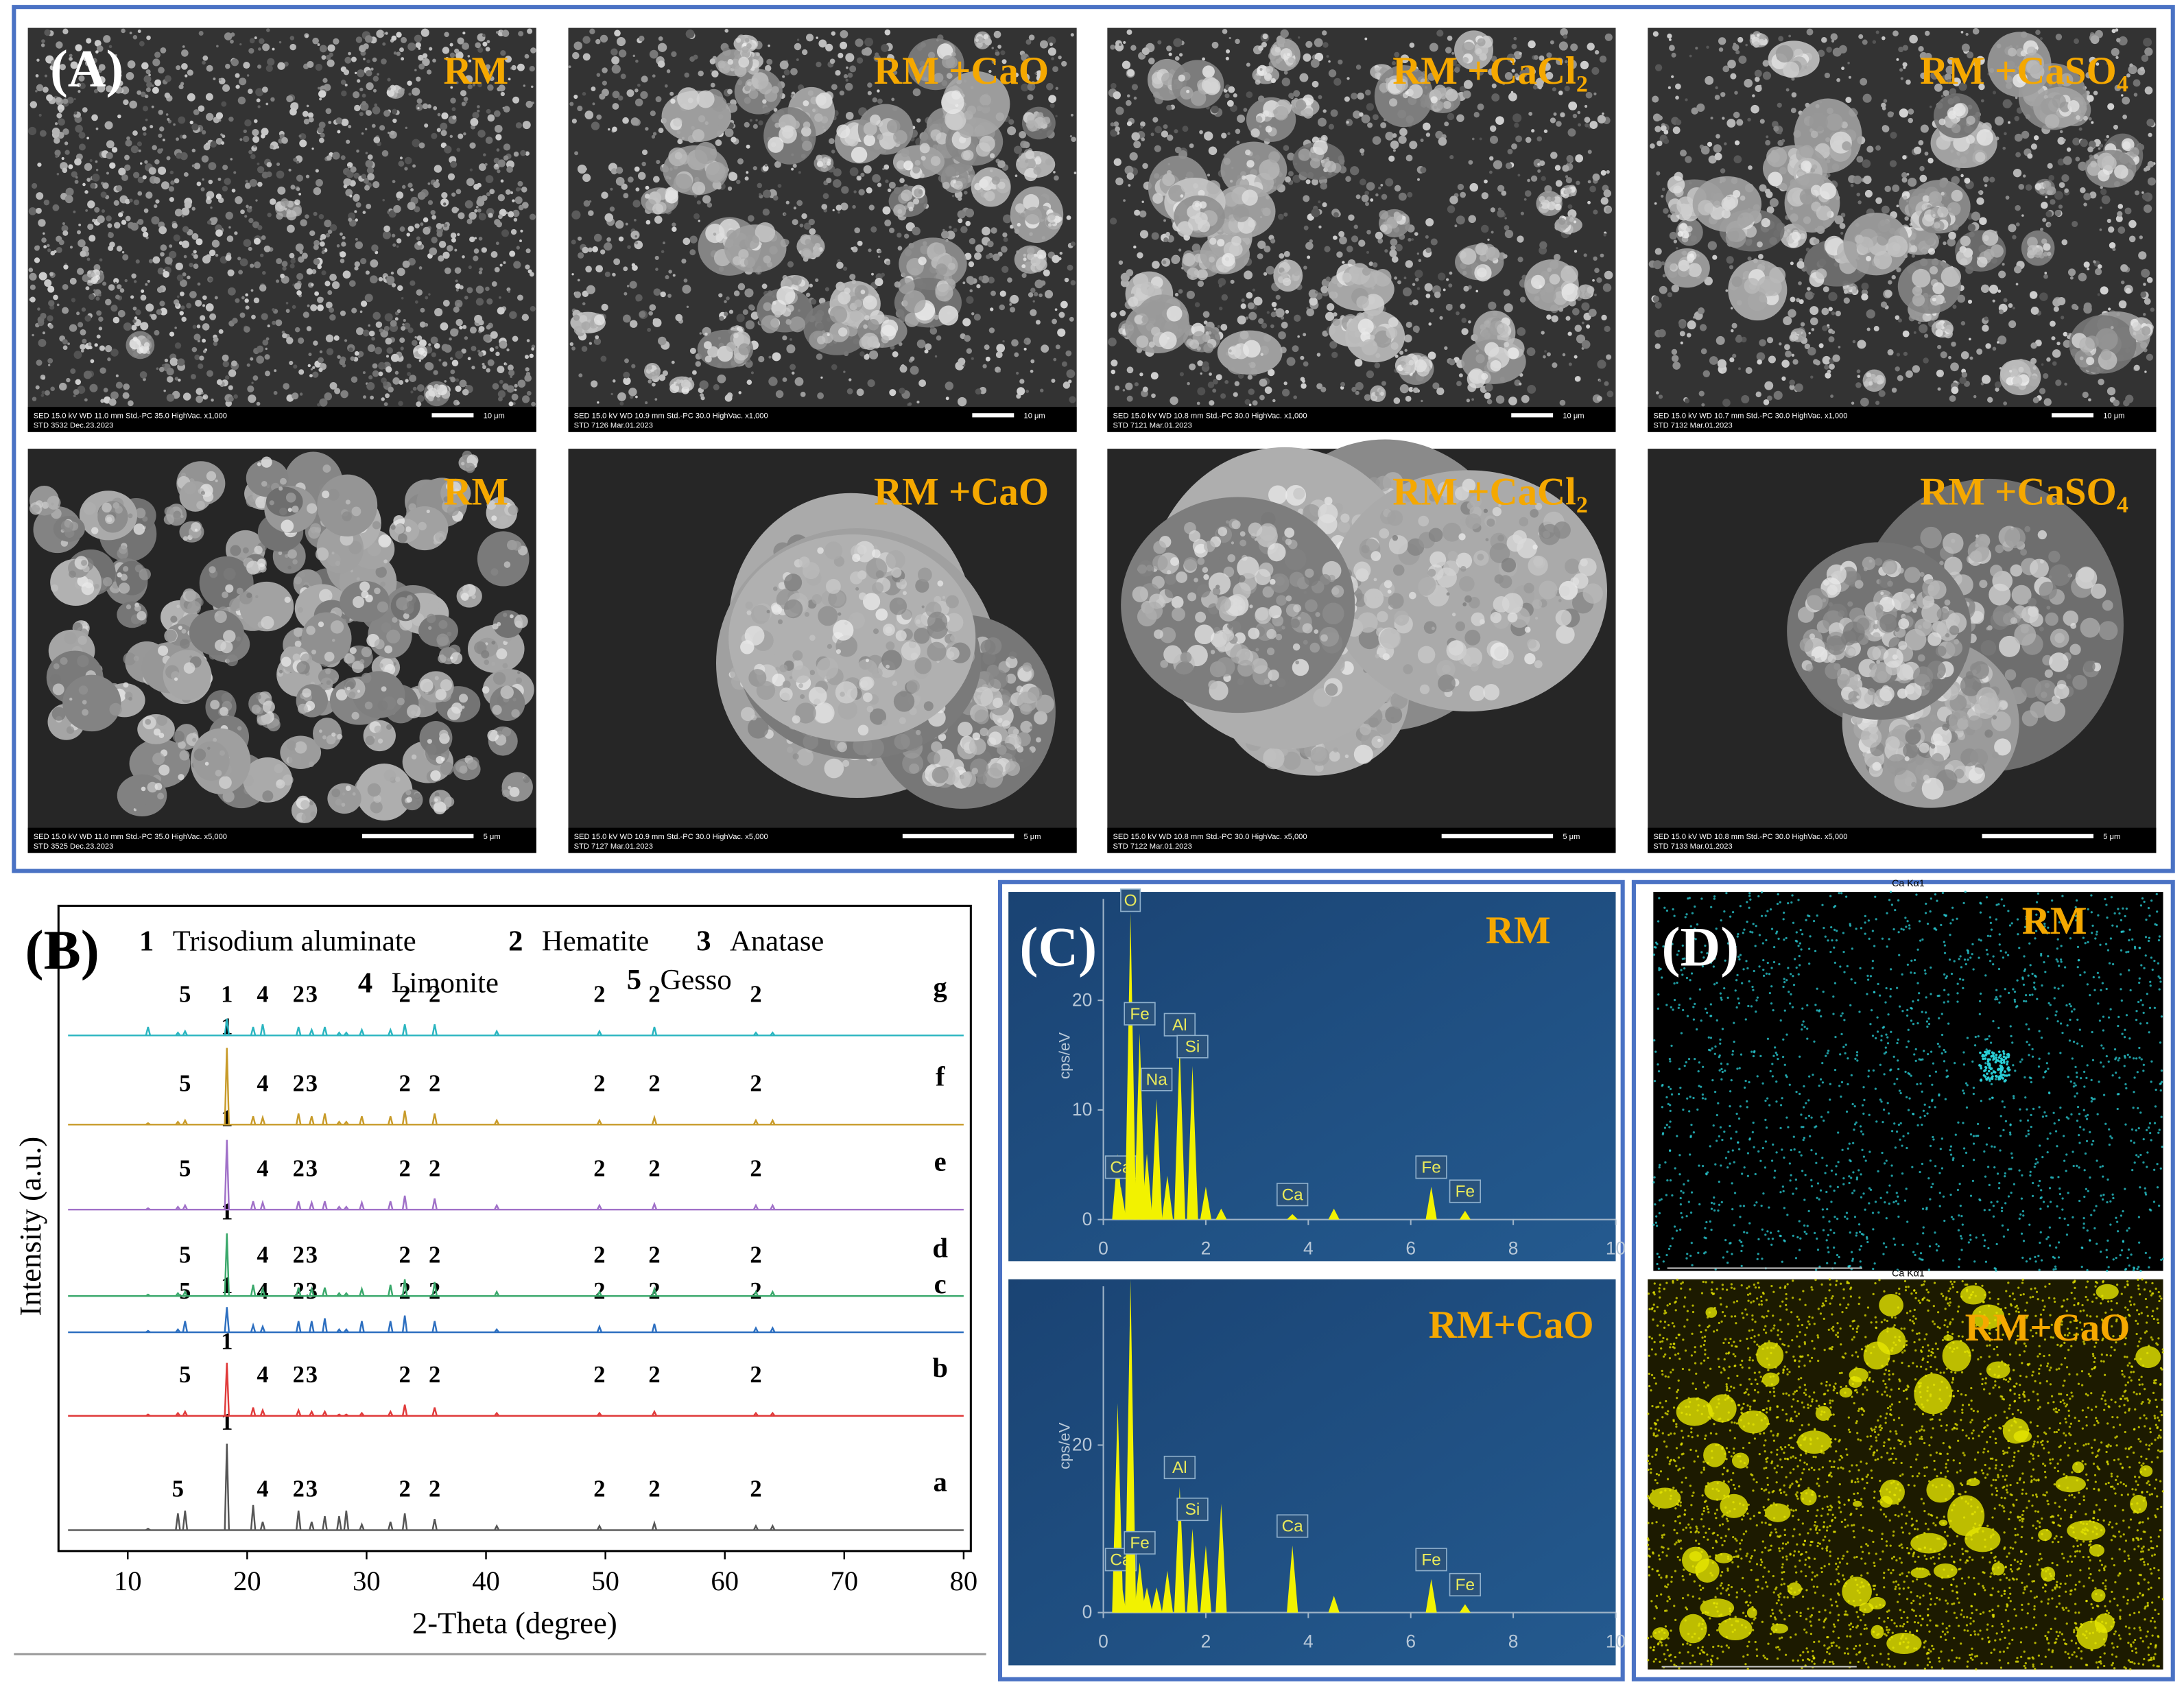 The image size is (2184, 1689). Describe the element at coordinates (1152, 426) in the screenshot. I see `info-line: STD 7121 Mar.01.2023` at that location.